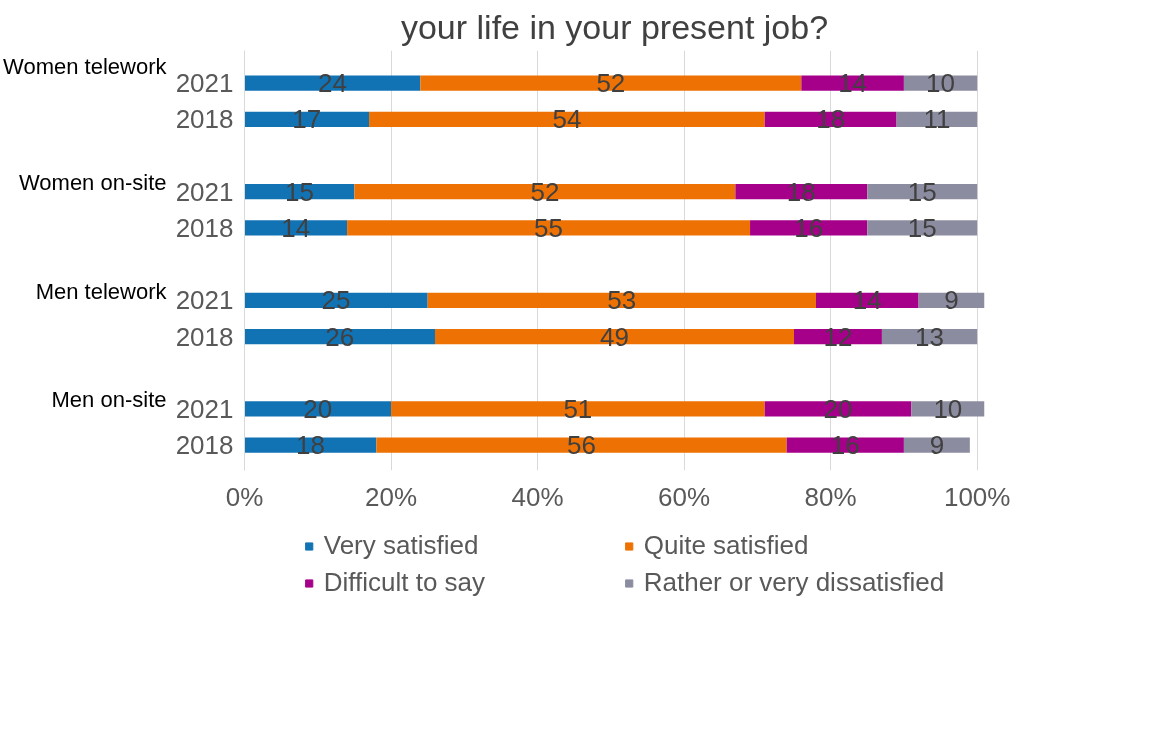 This screenshot has height=752, width=1160. What do you see at coordinates (794, 582) in the screenshot?
I see `legend-label: Rather or very dissatisfied` at bounding box center [794, 582].